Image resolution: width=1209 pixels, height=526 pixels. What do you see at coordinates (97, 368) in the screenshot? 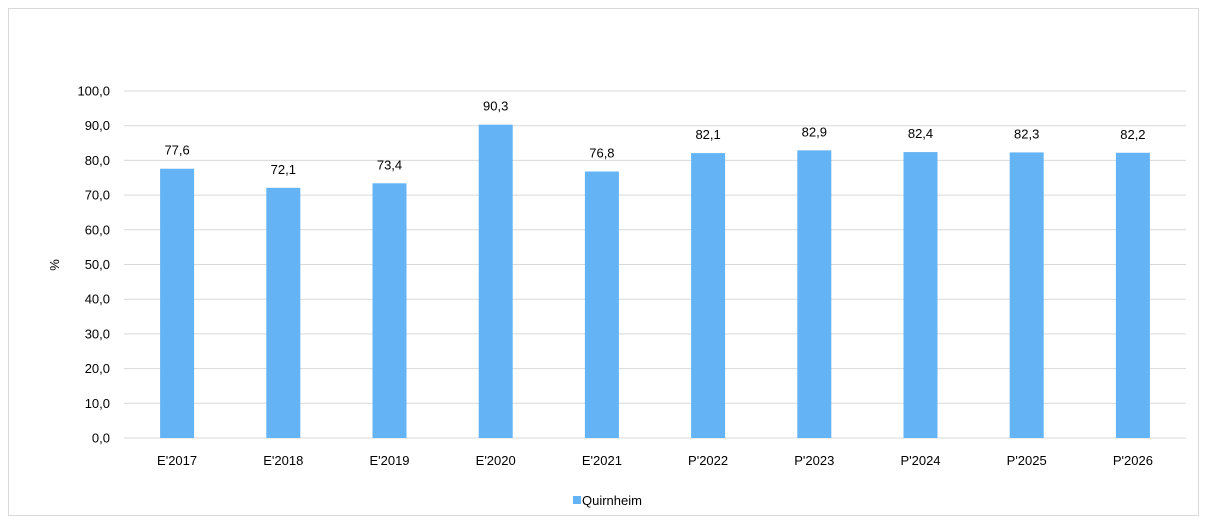
I see `y-tick-label: 20,0` at bounding box center [97, 368].